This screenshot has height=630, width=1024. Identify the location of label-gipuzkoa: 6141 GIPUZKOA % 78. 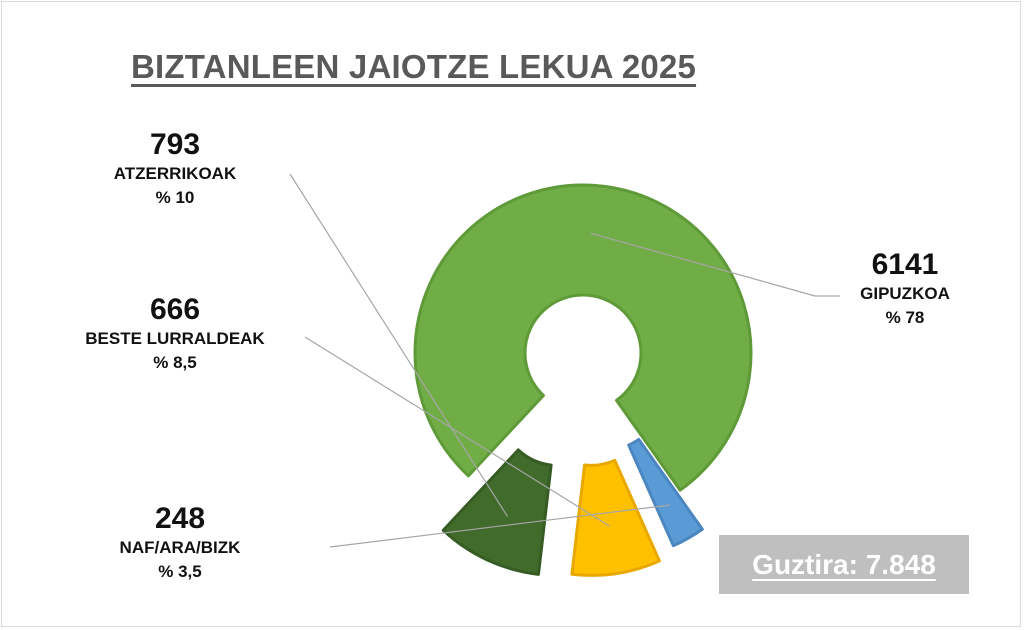
(905, 289).